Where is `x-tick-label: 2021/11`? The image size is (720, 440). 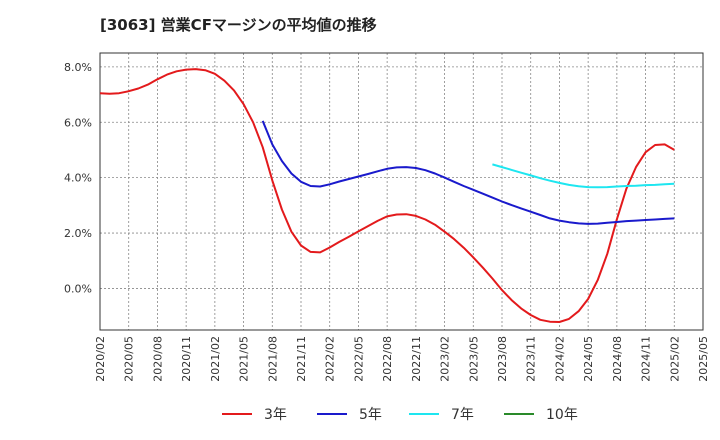
x-tick-label: 2021/11 is located at coordinates (301, 359).